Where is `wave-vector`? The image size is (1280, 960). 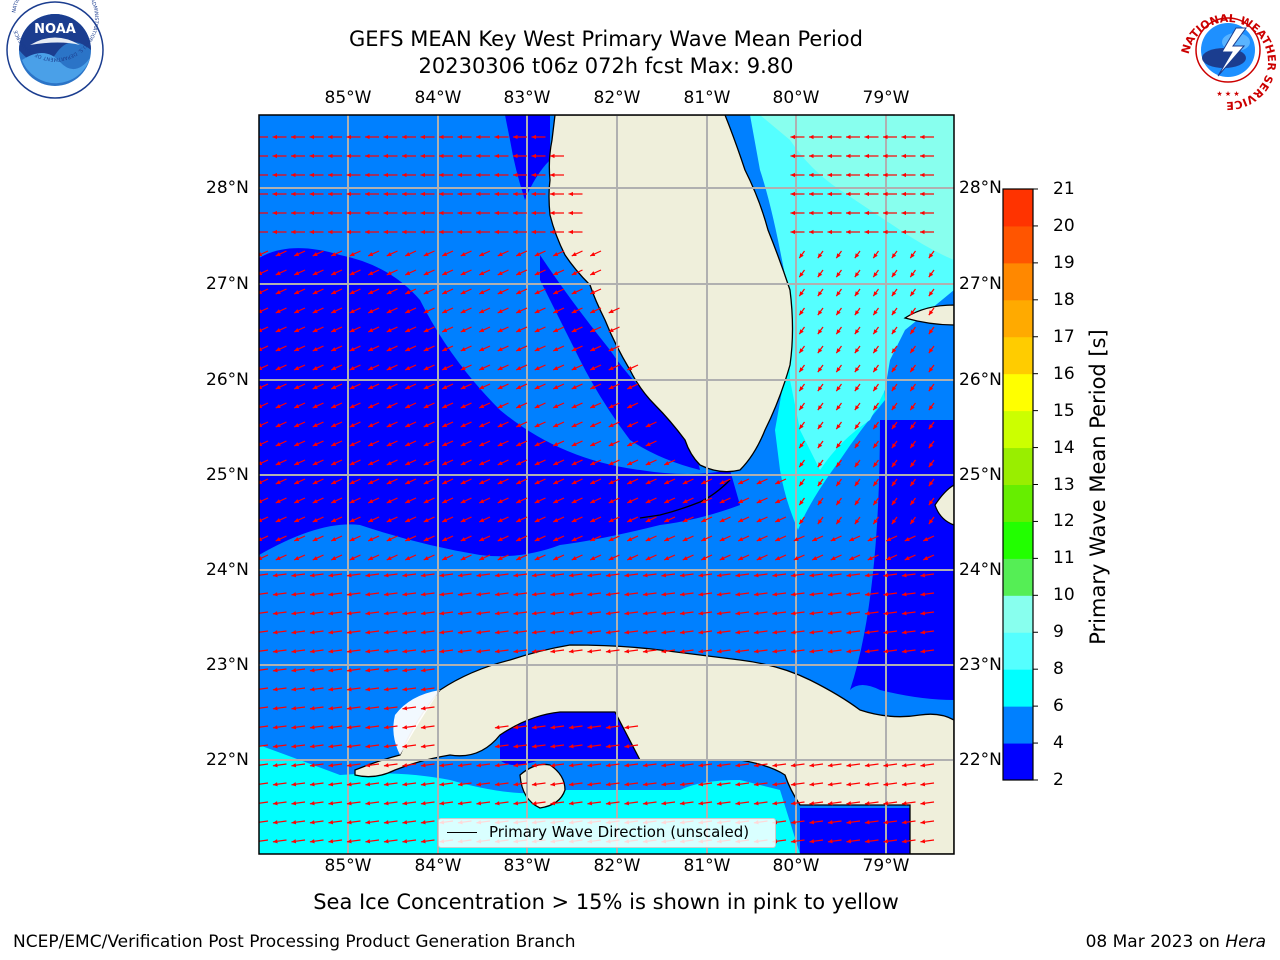
wave-vector is located at coordinates (264, 574).